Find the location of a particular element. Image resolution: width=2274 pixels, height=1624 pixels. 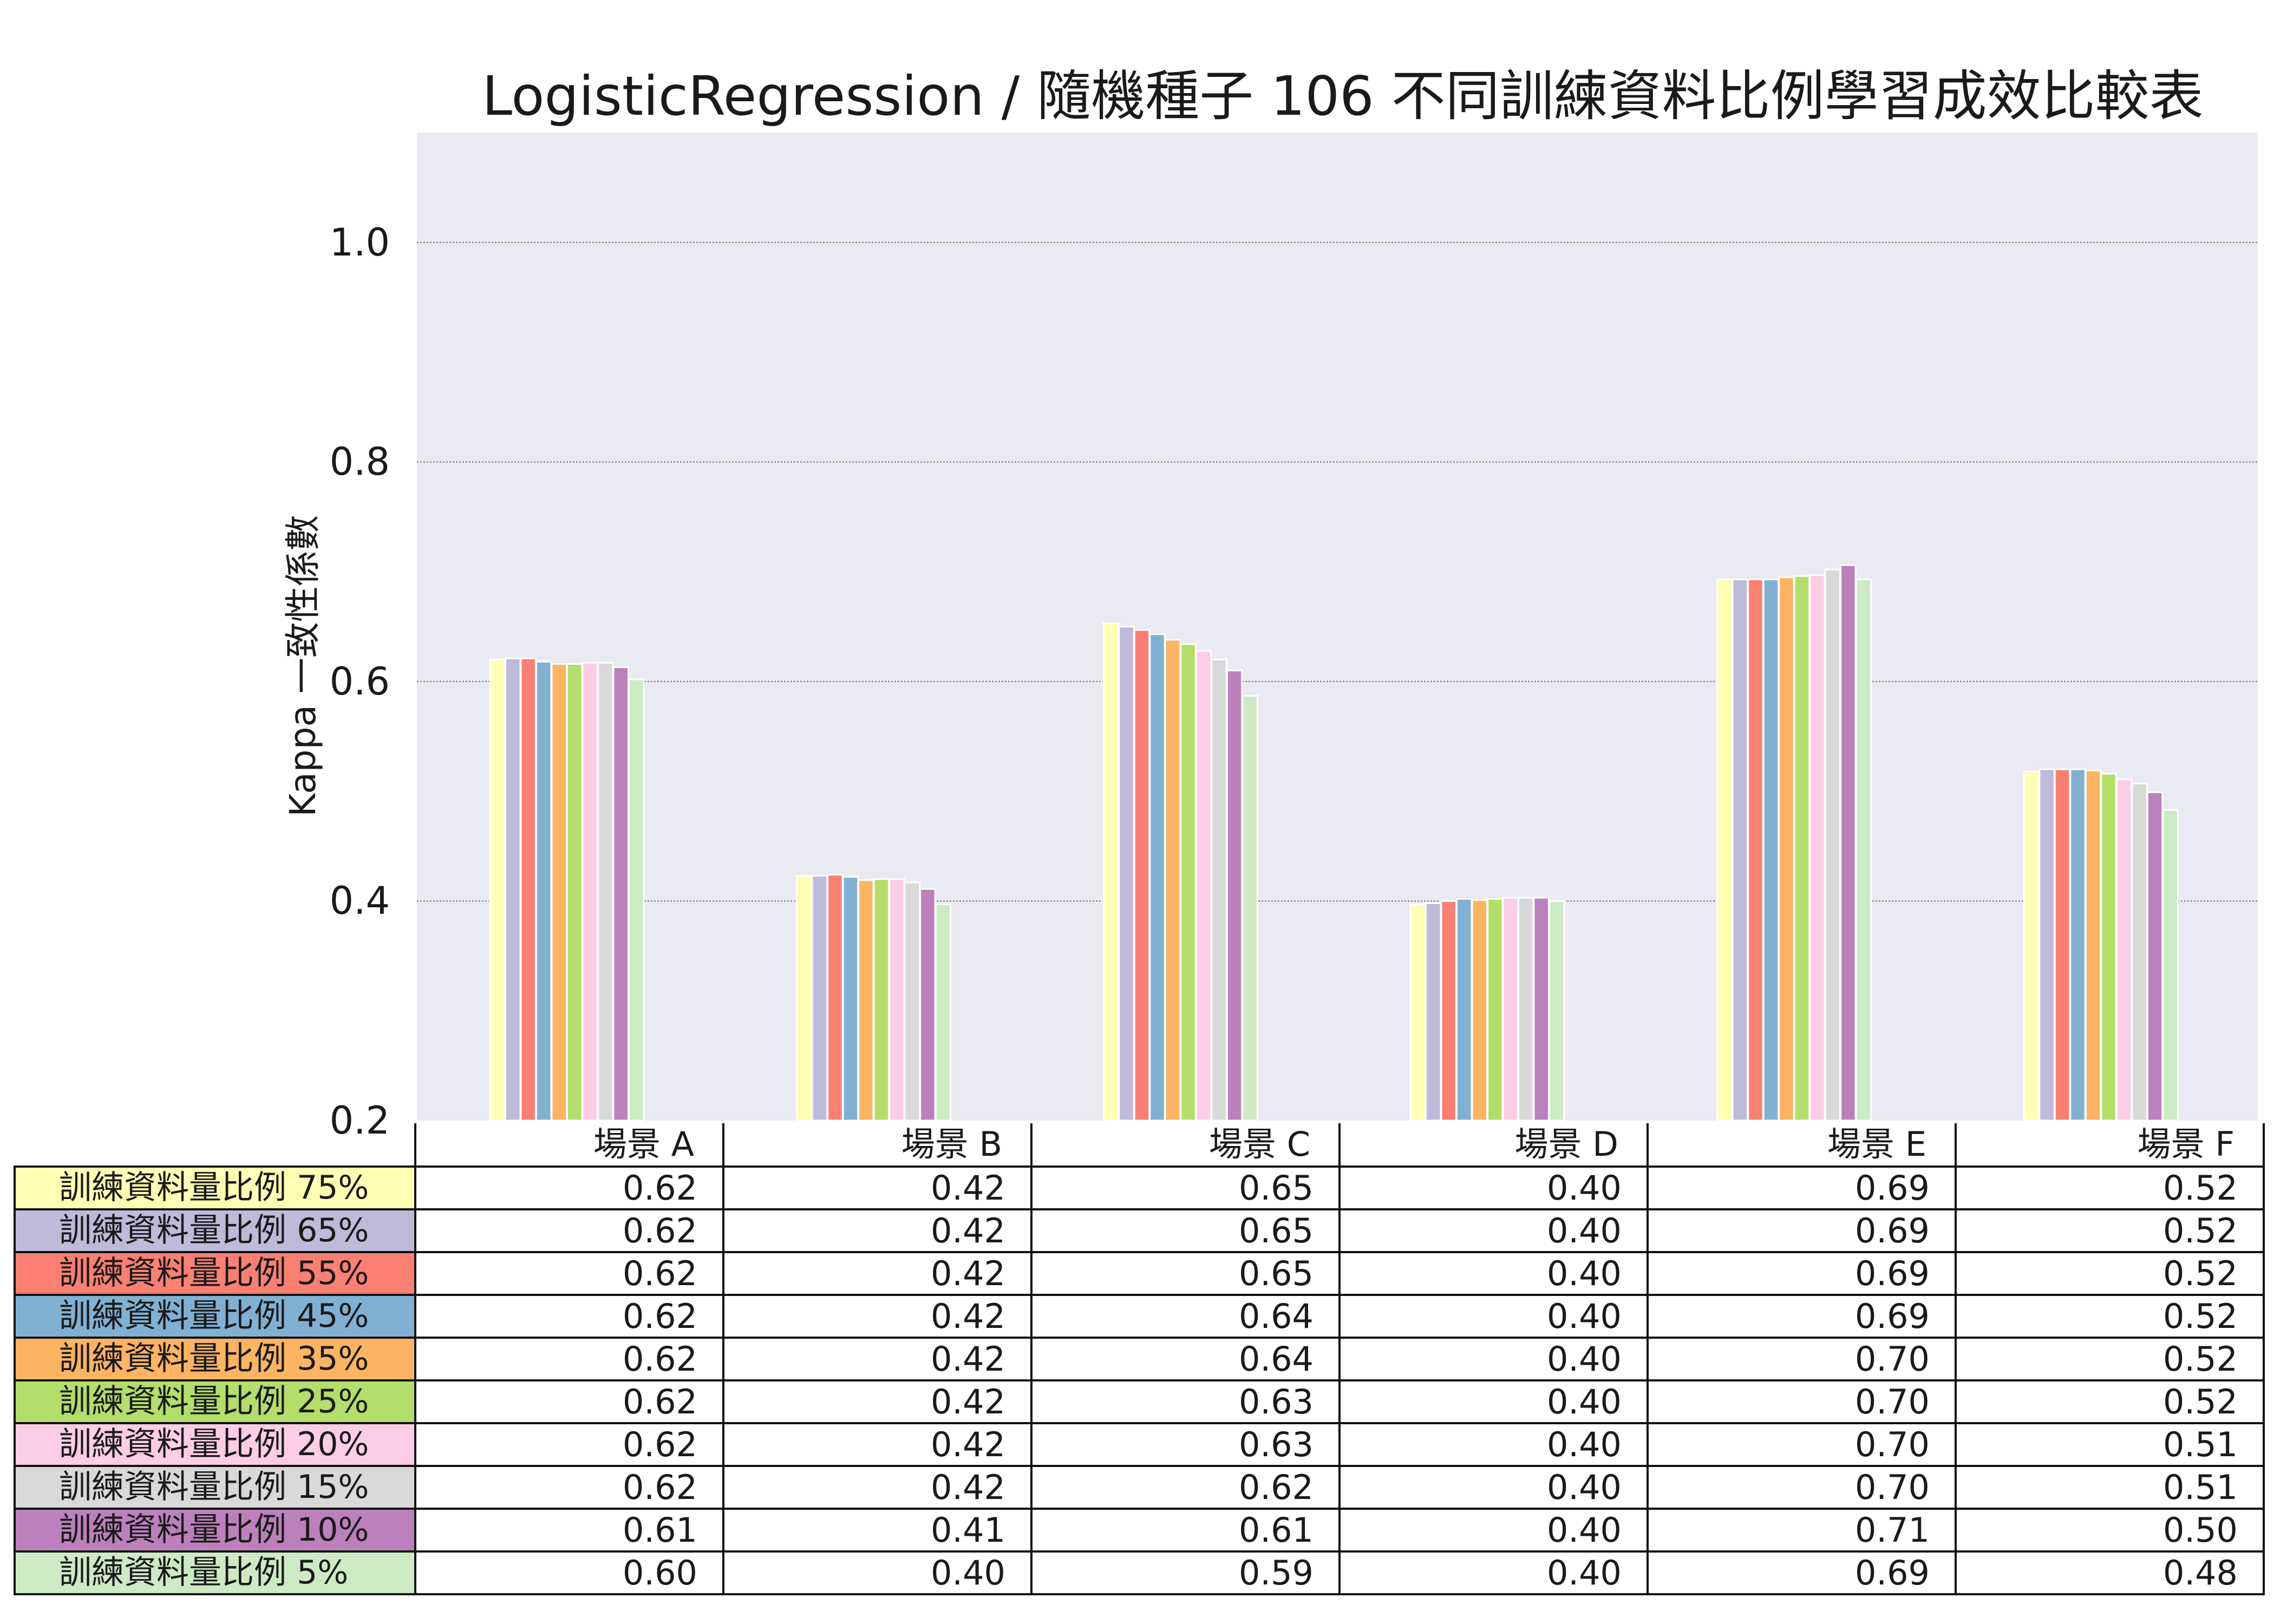

data-label: 0.48 is located at coordinates (2110, 1573).